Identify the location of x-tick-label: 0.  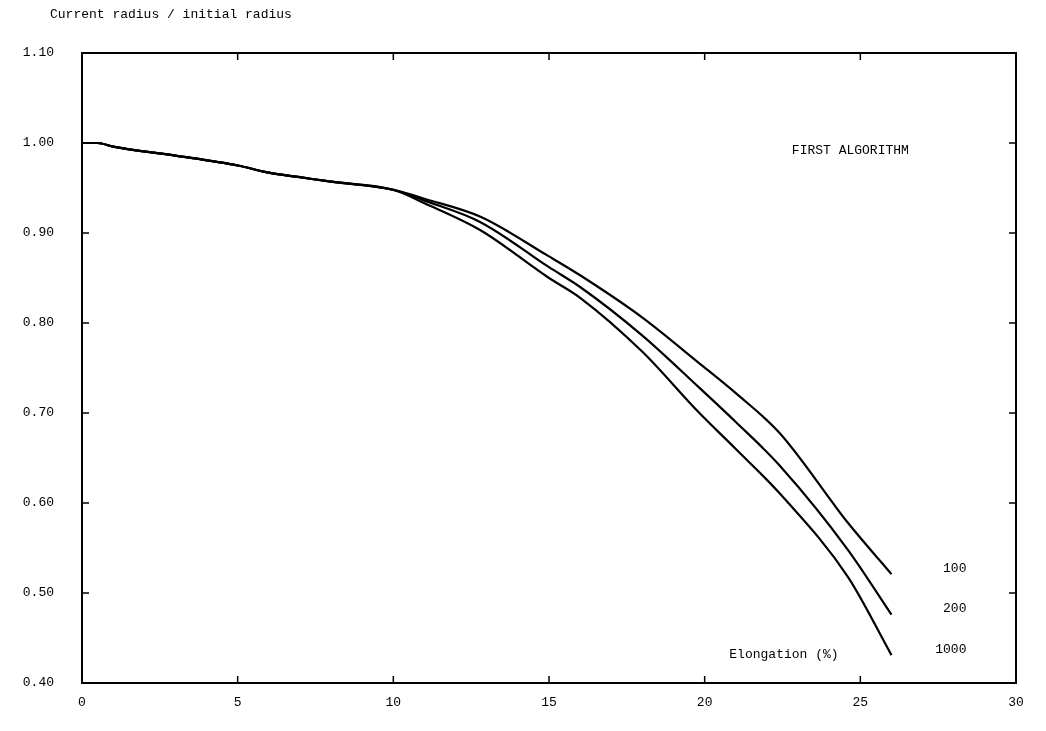
(82, 703).